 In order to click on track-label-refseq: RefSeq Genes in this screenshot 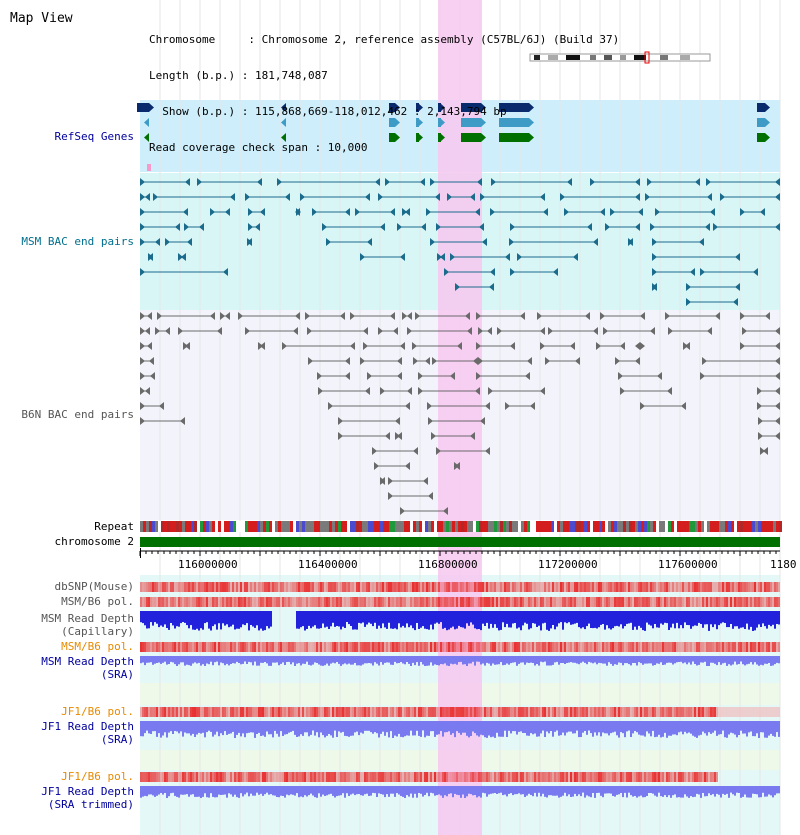, I will do `click(94, 136)`.